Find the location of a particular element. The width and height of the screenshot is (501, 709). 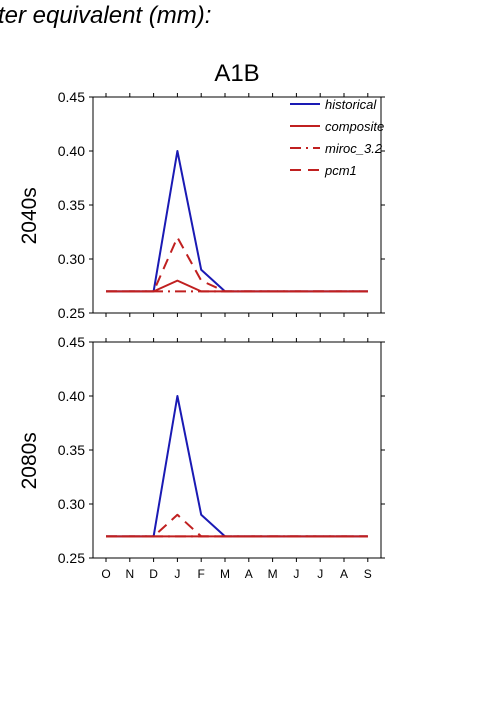

x-tick-label: S is located at coordinates (368, 574).